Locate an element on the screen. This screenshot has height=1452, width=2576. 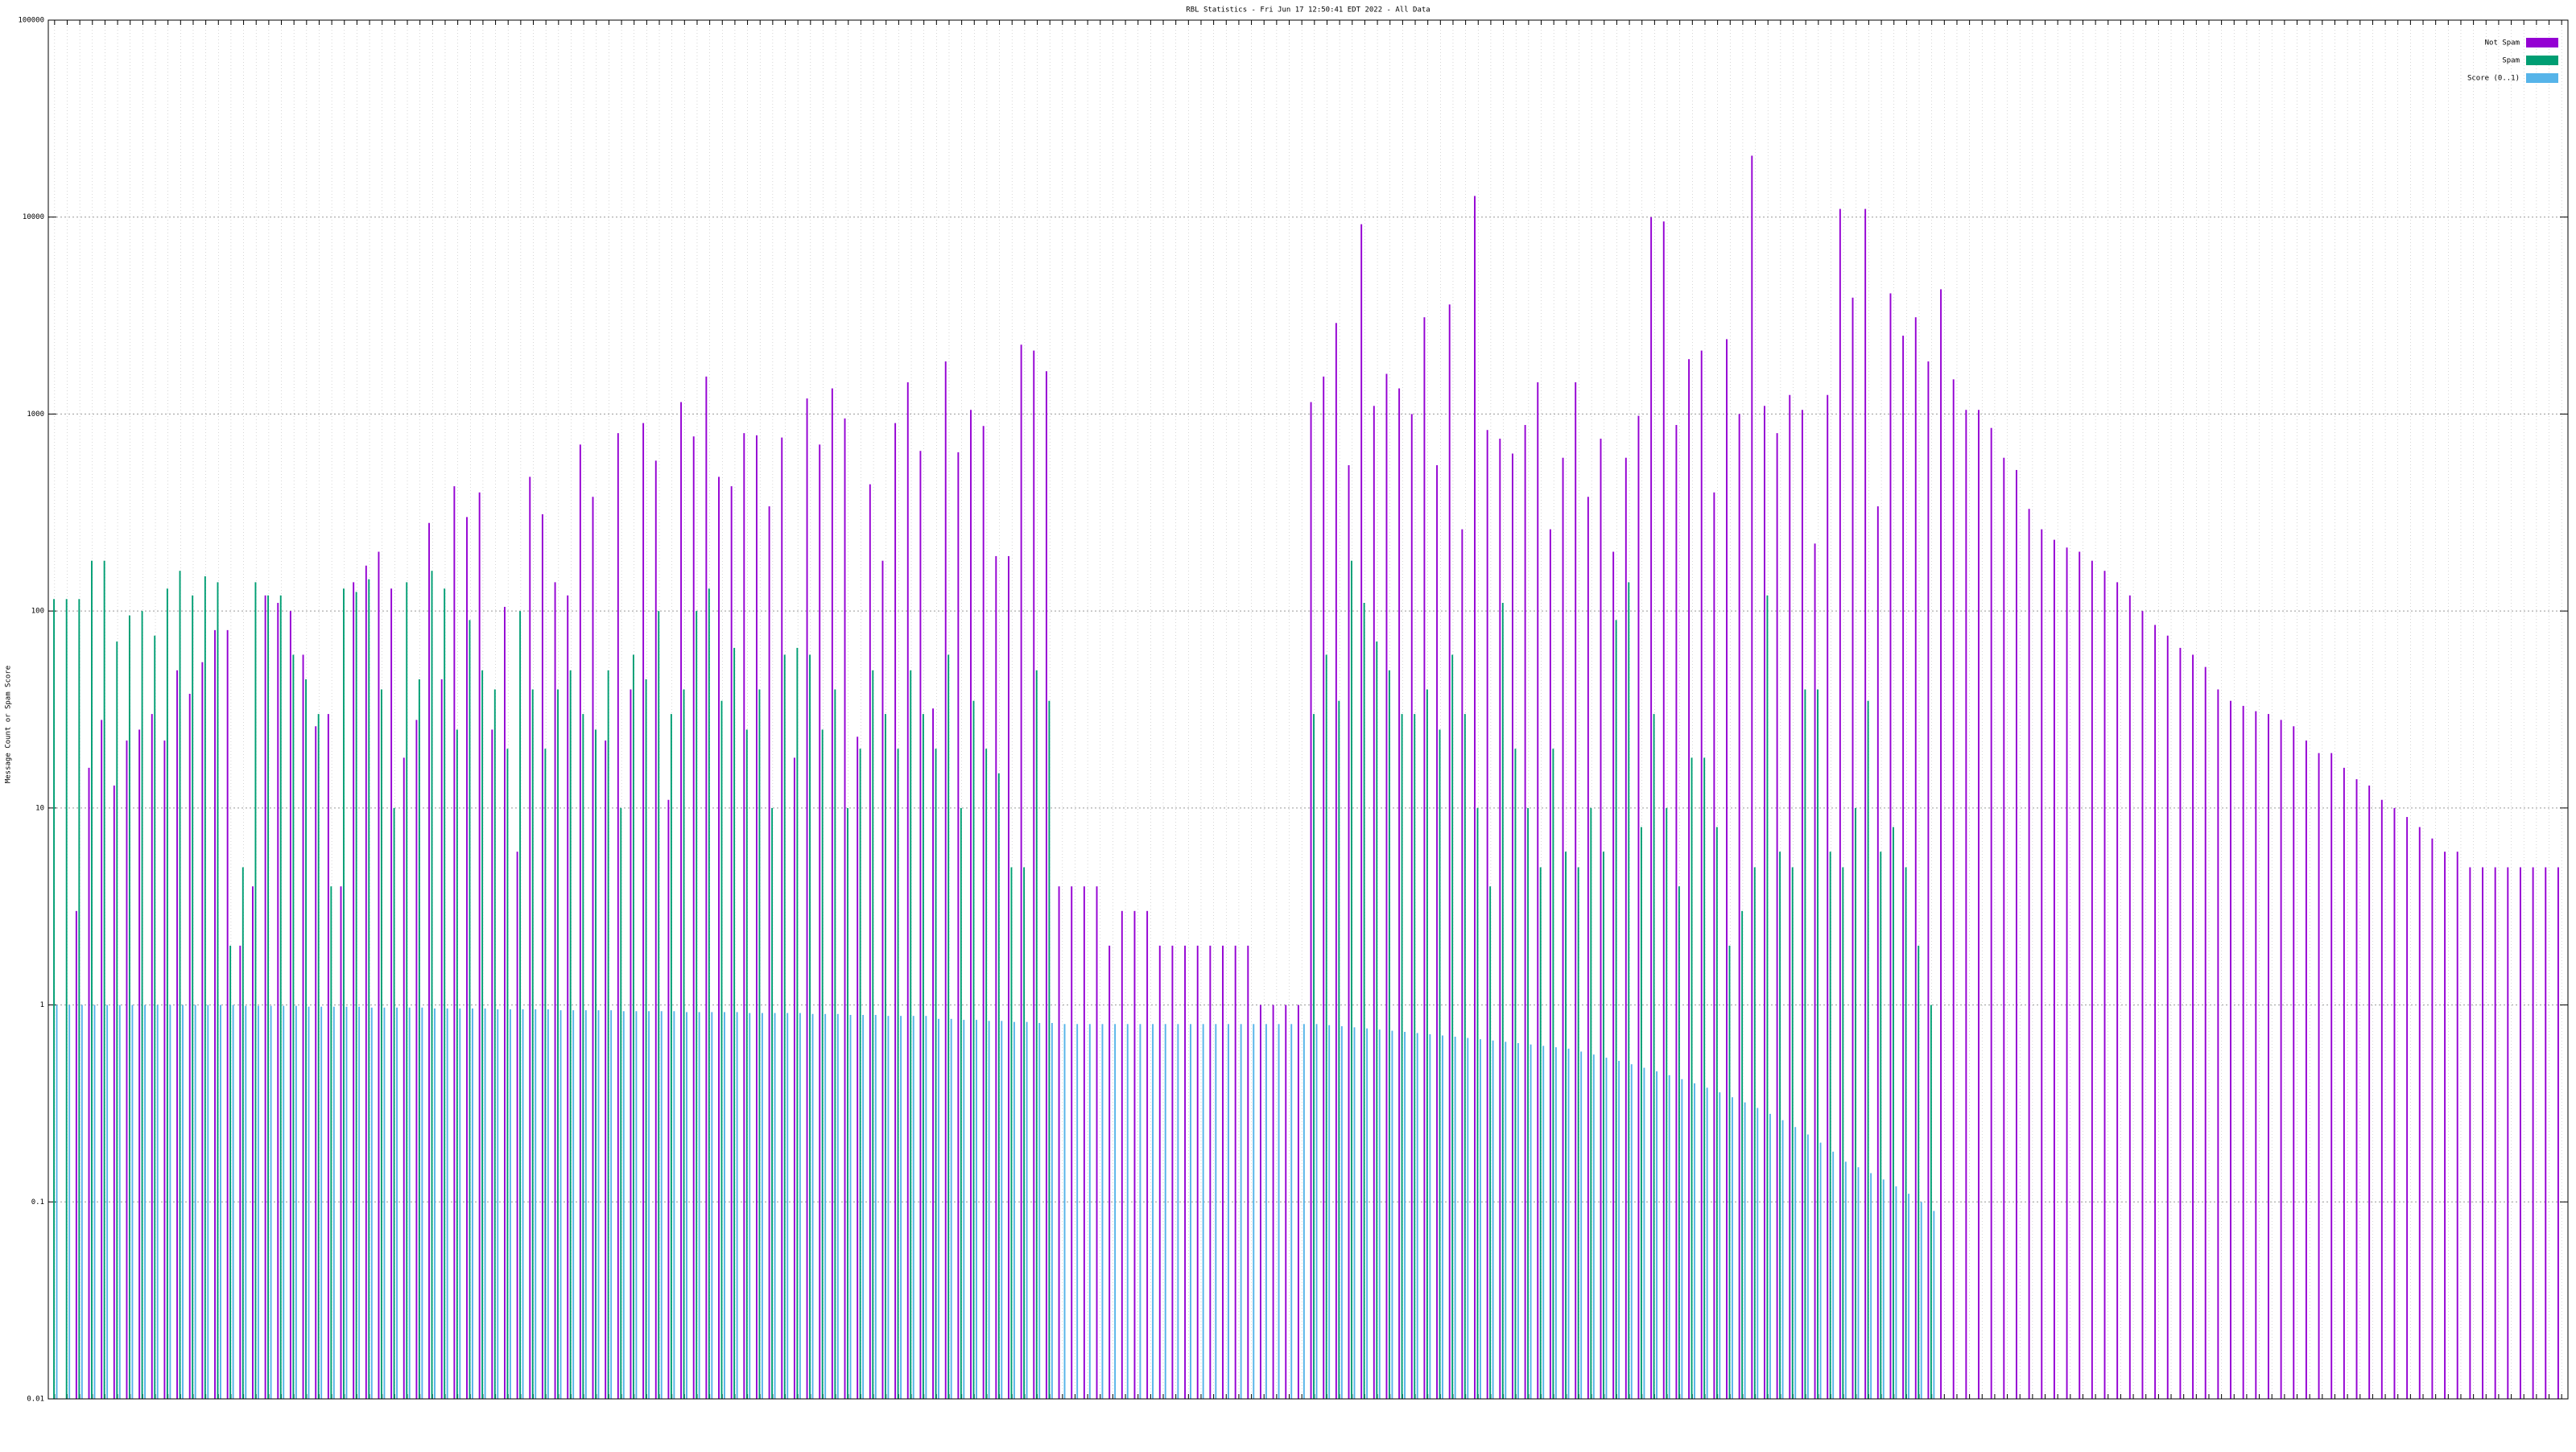
legend-swatch is located at coordinates (2542, 43).